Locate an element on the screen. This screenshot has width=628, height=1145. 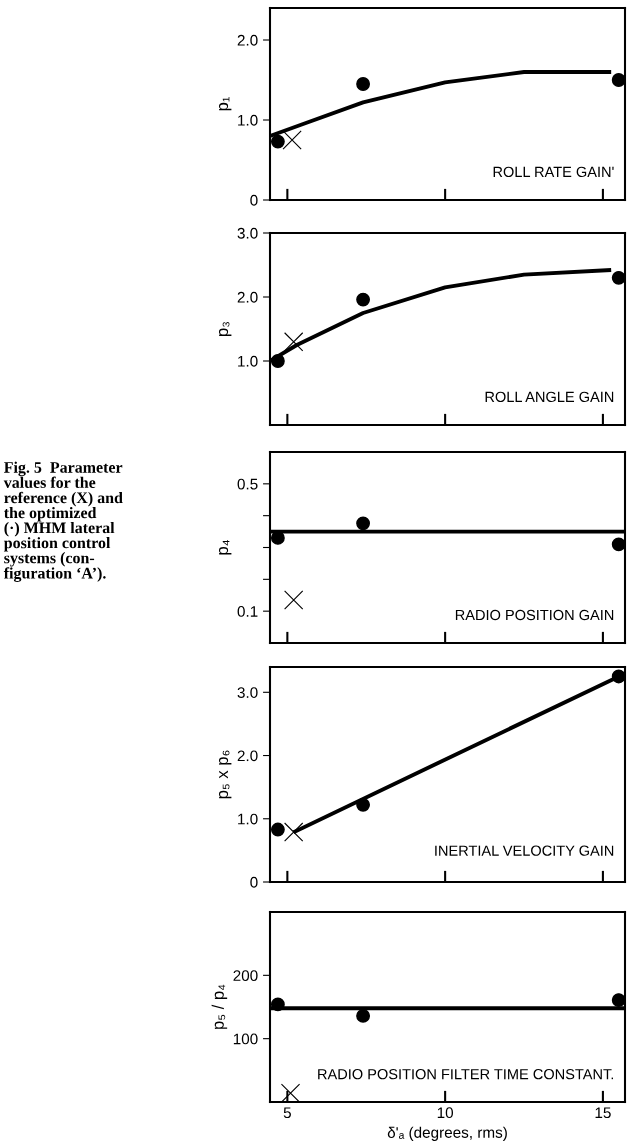
y-axis-title: p₃ is located at coordinates (225, 328).